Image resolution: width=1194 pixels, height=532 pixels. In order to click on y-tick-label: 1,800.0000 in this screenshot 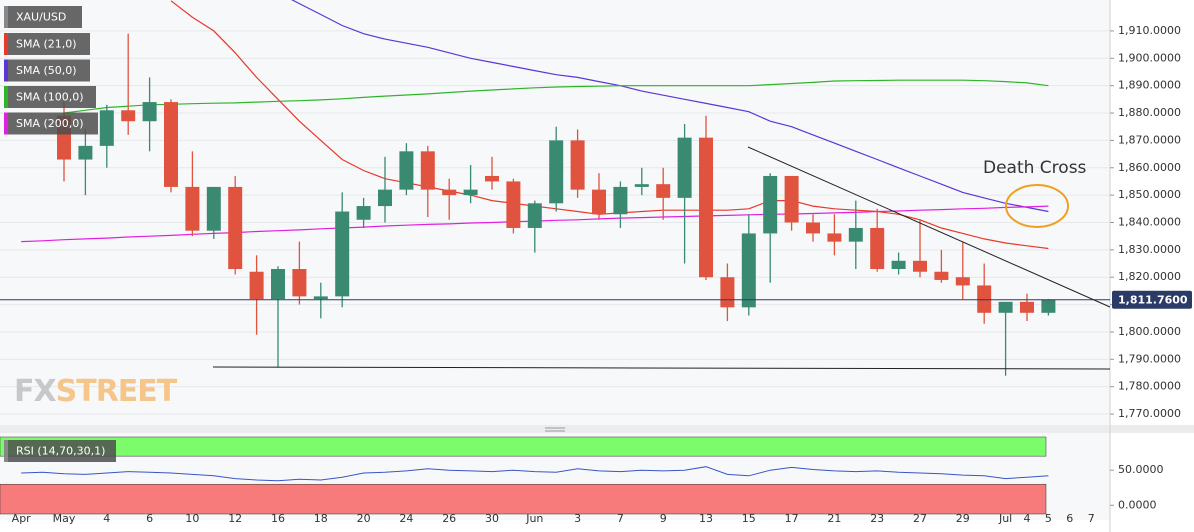, I will do `click(1149, 331)`.